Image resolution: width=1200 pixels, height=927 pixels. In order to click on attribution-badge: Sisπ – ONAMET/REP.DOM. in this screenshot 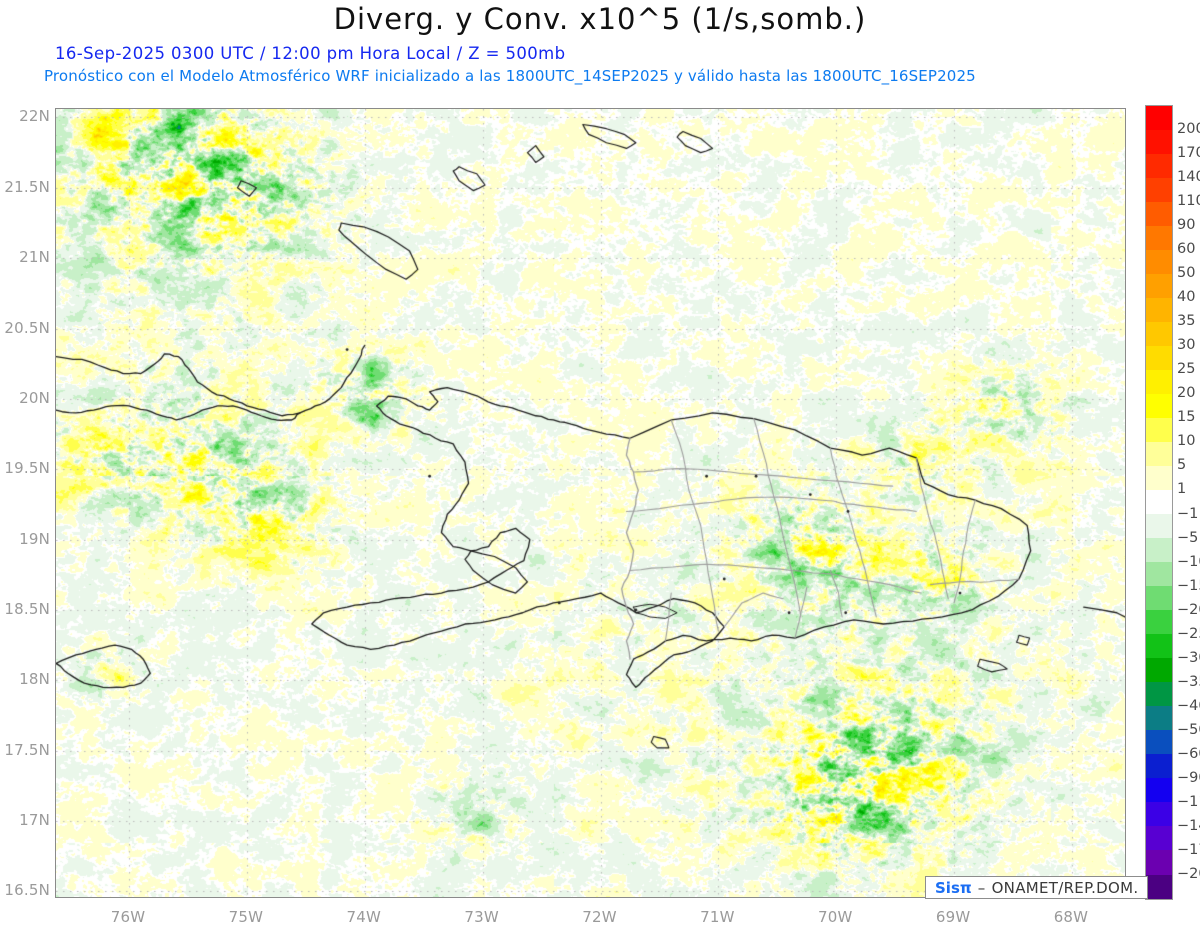, I will do `click(1037, 887)`.